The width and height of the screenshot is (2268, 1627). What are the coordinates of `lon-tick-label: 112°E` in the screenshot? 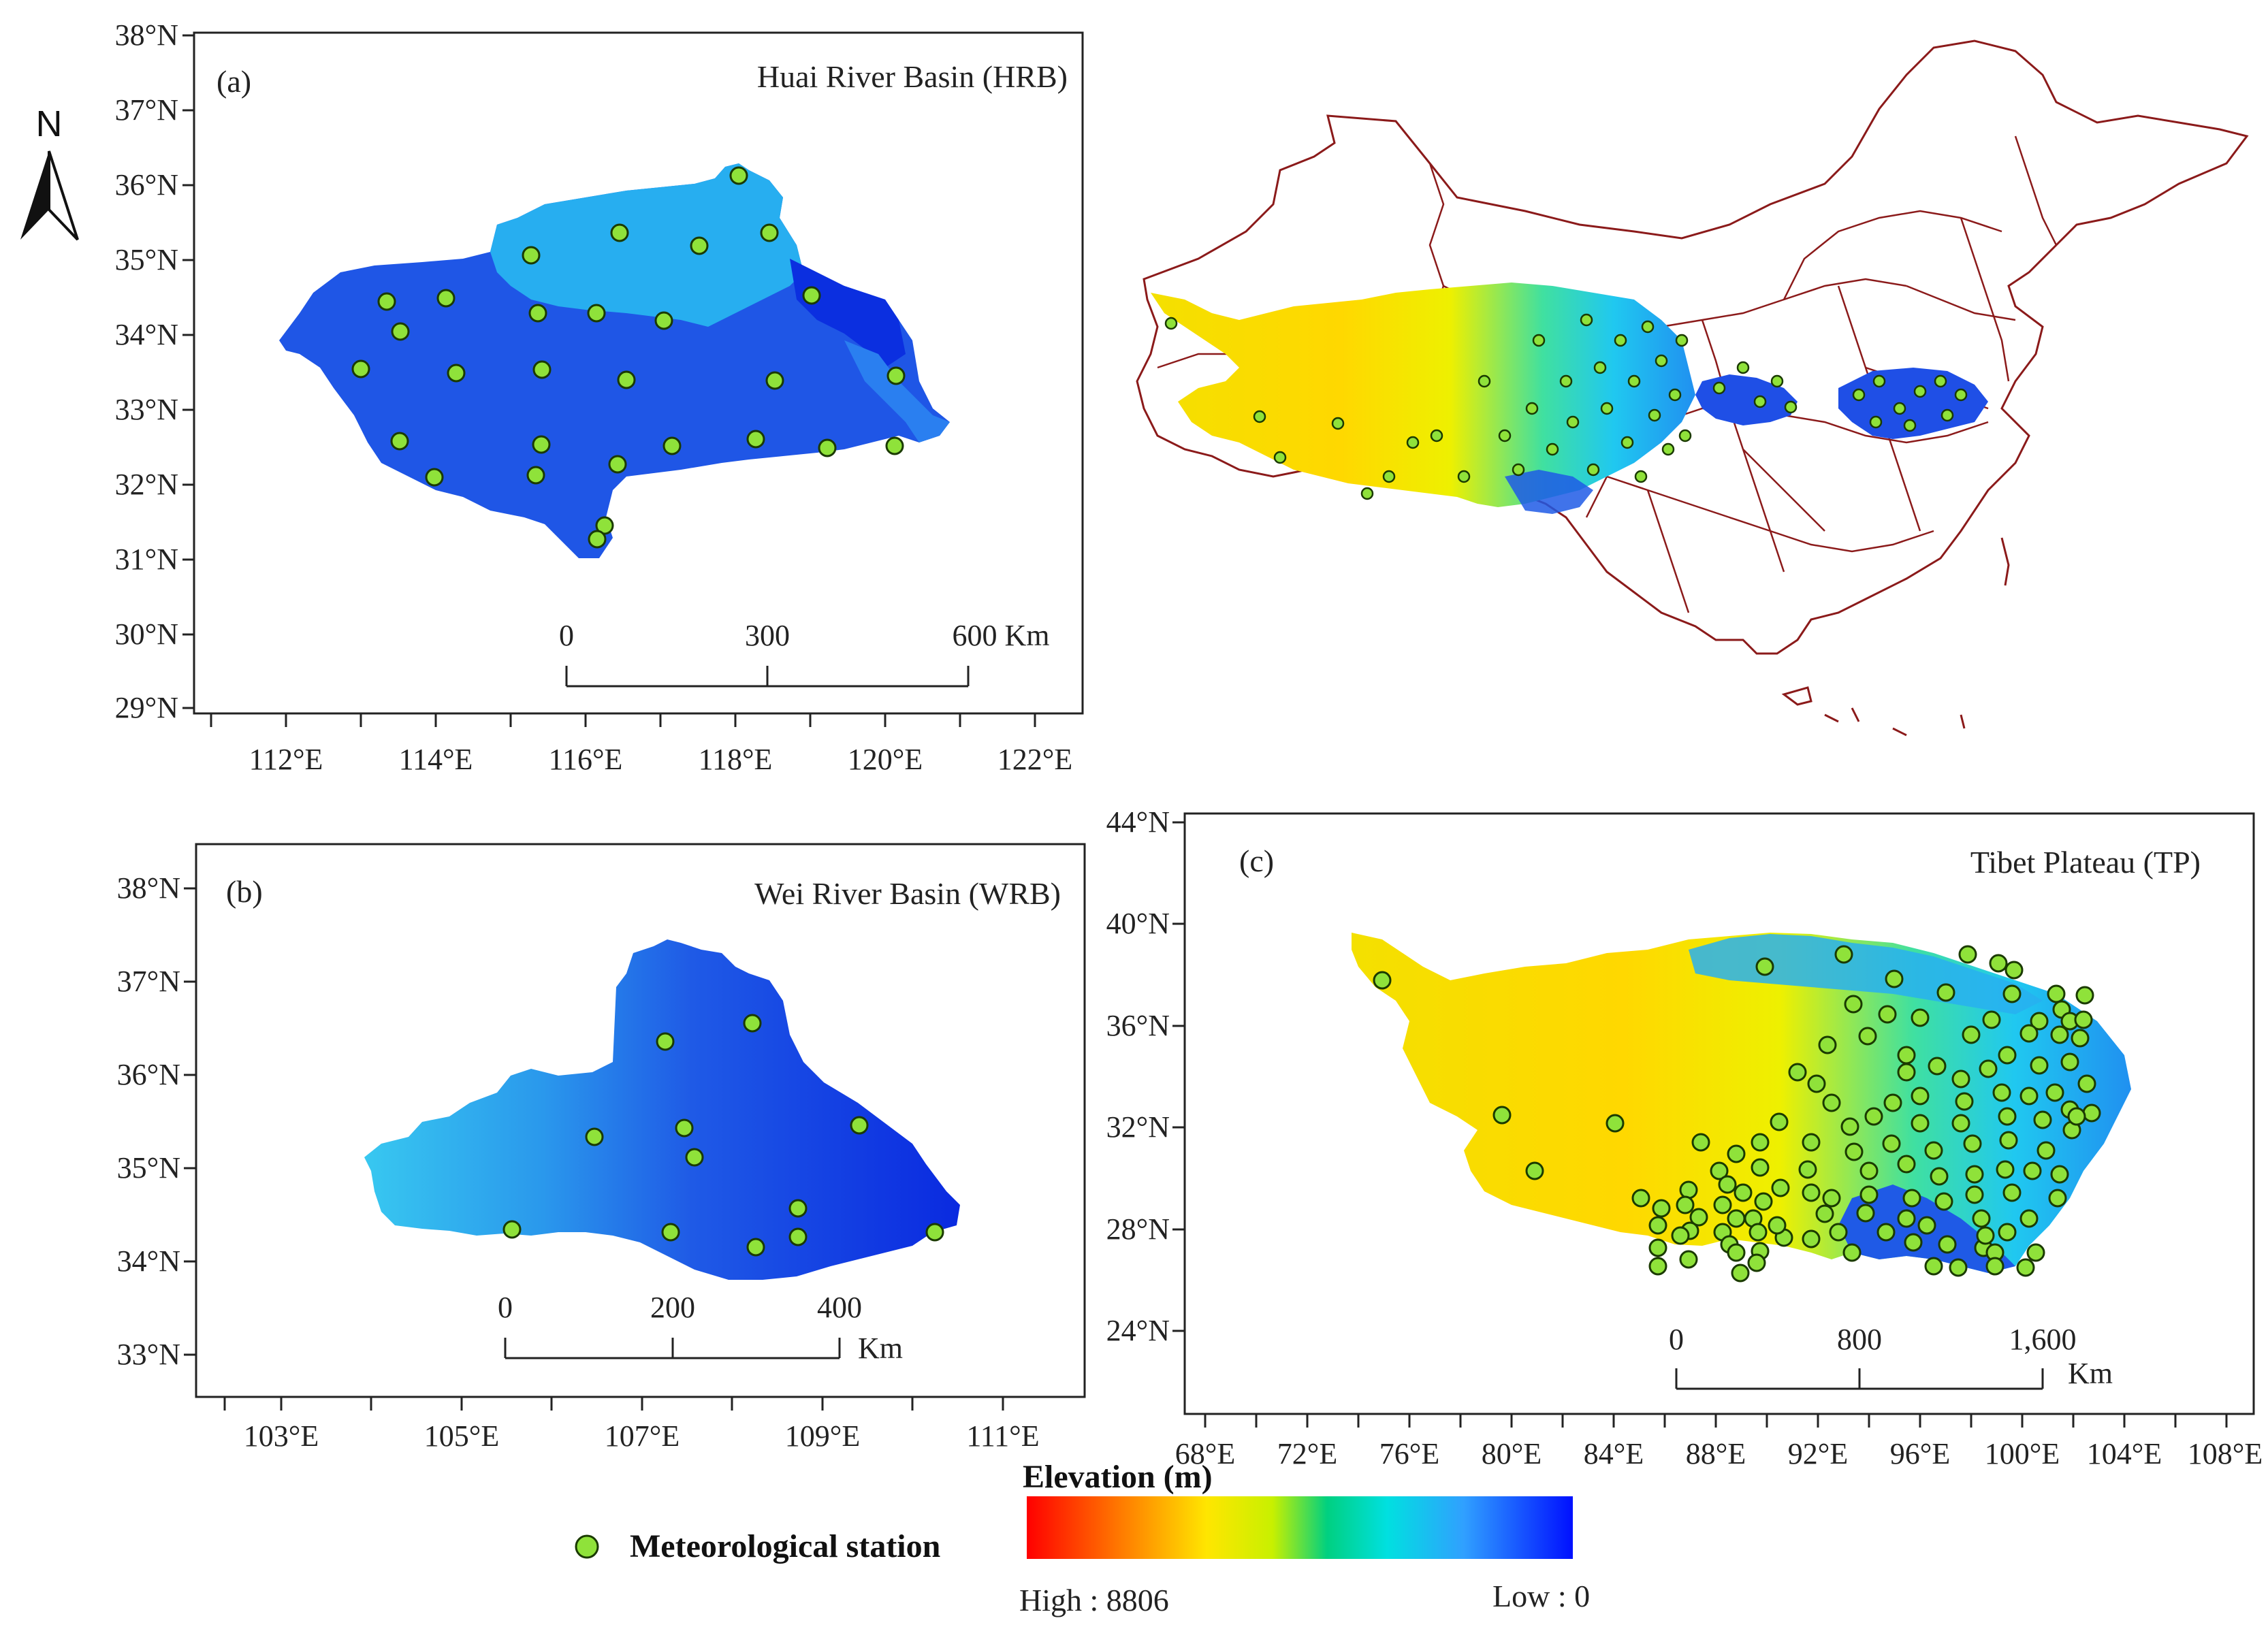 It's located at (286, 759).